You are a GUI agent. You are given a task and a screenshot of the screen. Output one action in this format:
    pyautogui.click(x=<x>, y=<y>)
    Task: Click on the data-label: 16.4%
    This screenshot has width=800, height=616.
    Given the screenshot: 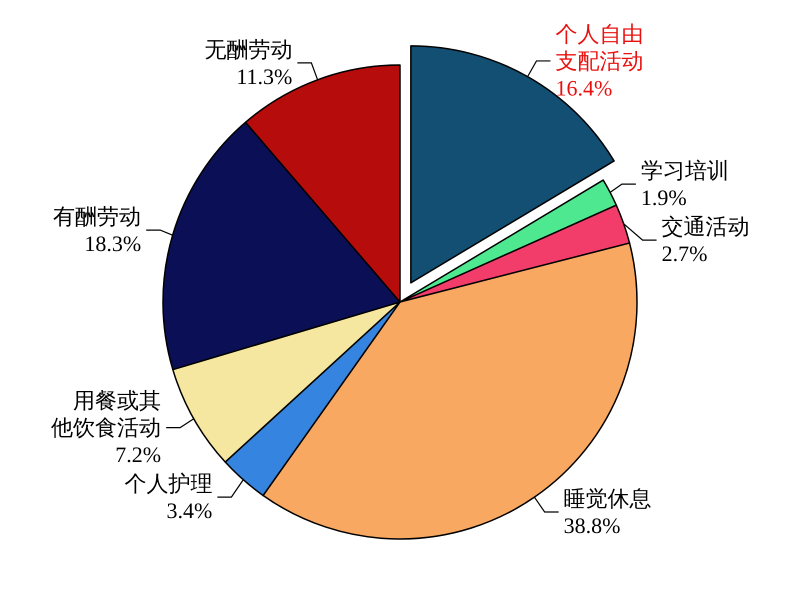 What is the action you would take?
    pyautogui.click(x=583, y=87)
    